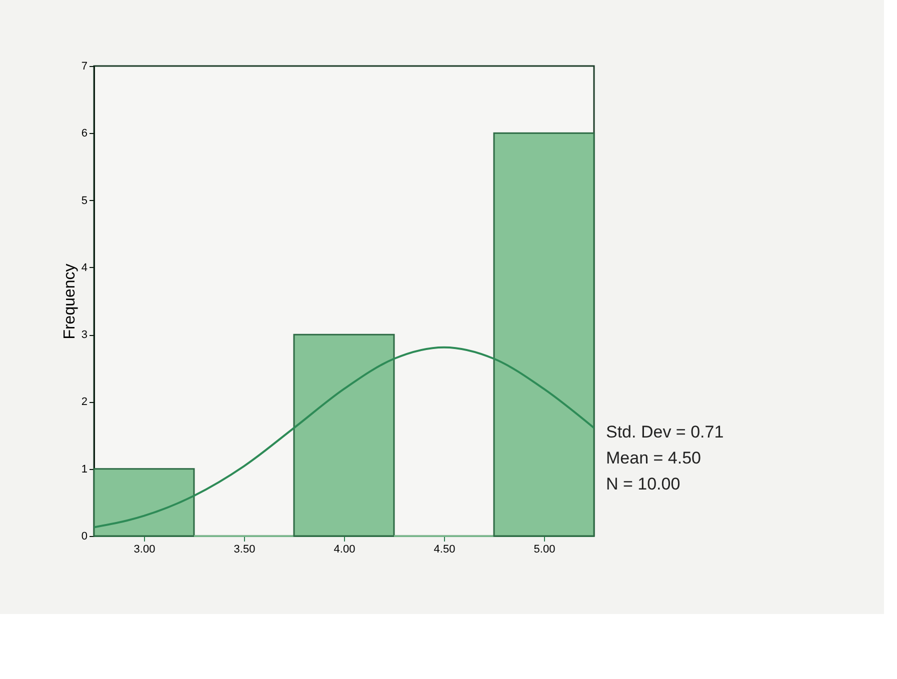 This screenshot has width=897, height=679. I want to click on x-tick-label: 4.50, so click(445, 550).